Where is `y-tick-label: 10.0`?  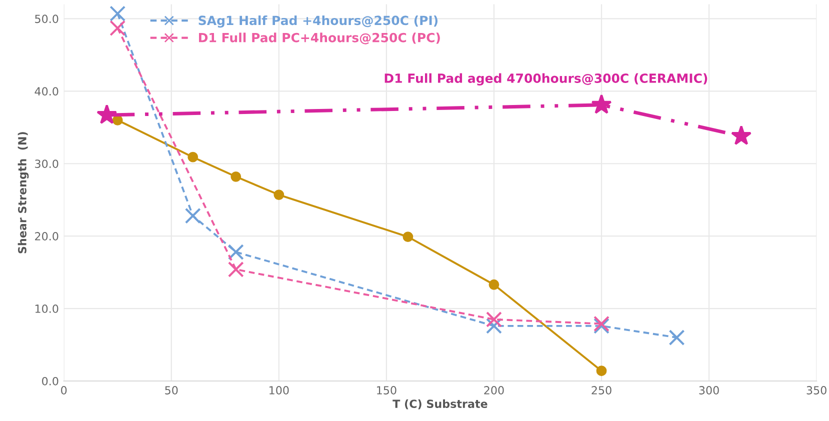
y-tick-label: 10.0 is located at coordinates (46, 308).